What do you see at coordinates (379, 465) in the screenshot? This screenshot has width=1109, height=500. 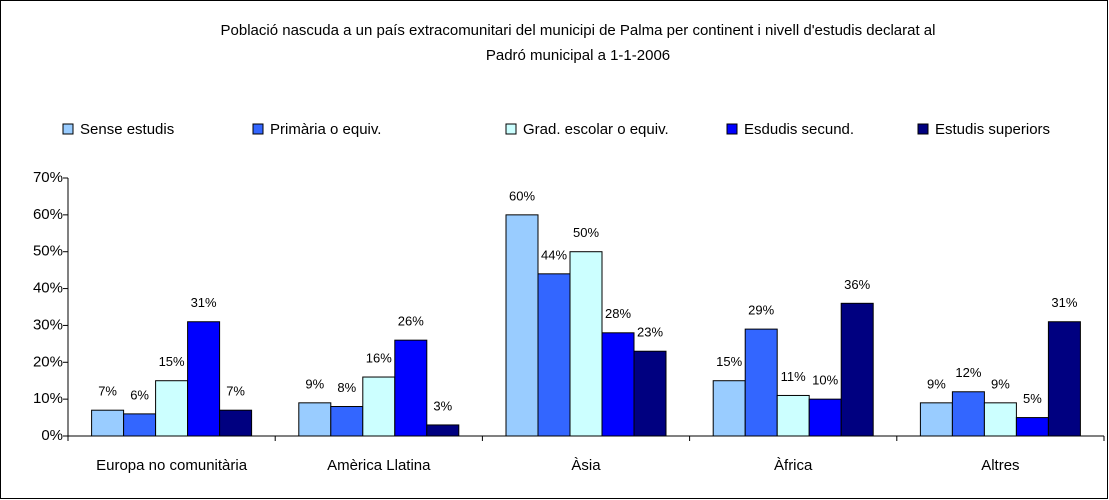 I see `x-tick-label: Amèrica Llatina` at bounding box center [379, 465].